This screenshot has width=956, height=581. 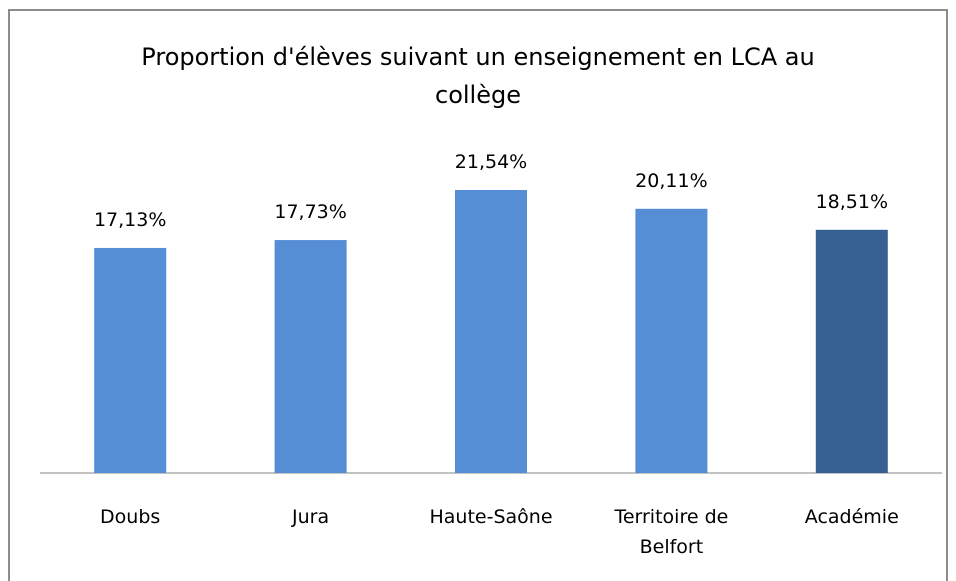 I want to click on x-tick-label: Territoire de Belfort, so click(x=671, y=532).